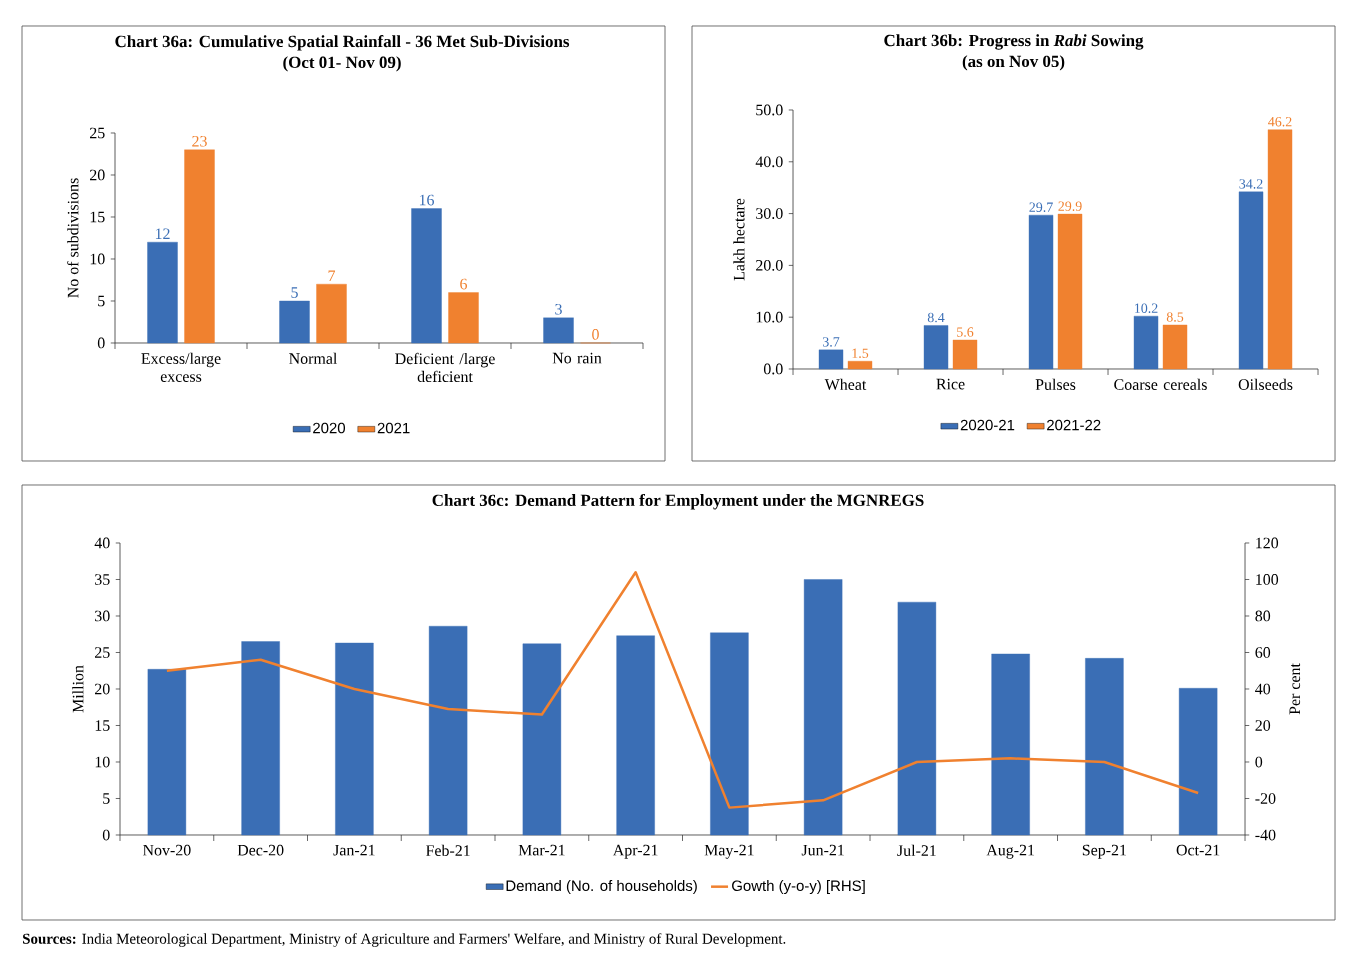  I want to click on legend-label: Gowth (y-o-y) [RHS], so click(798, 887).